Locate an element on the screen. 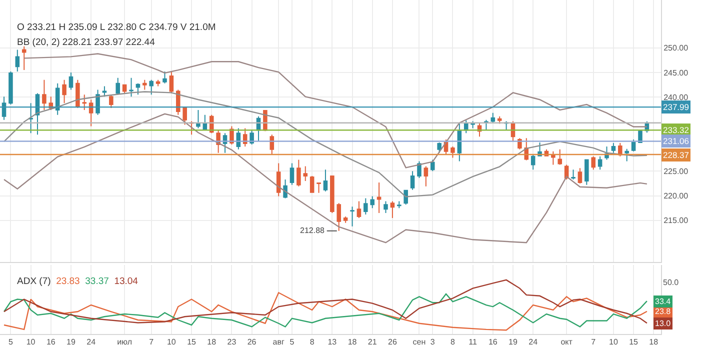 The height and width of the screenshot is (350, 706). x-tick-label: 15 is located at coordinates (192, 342).